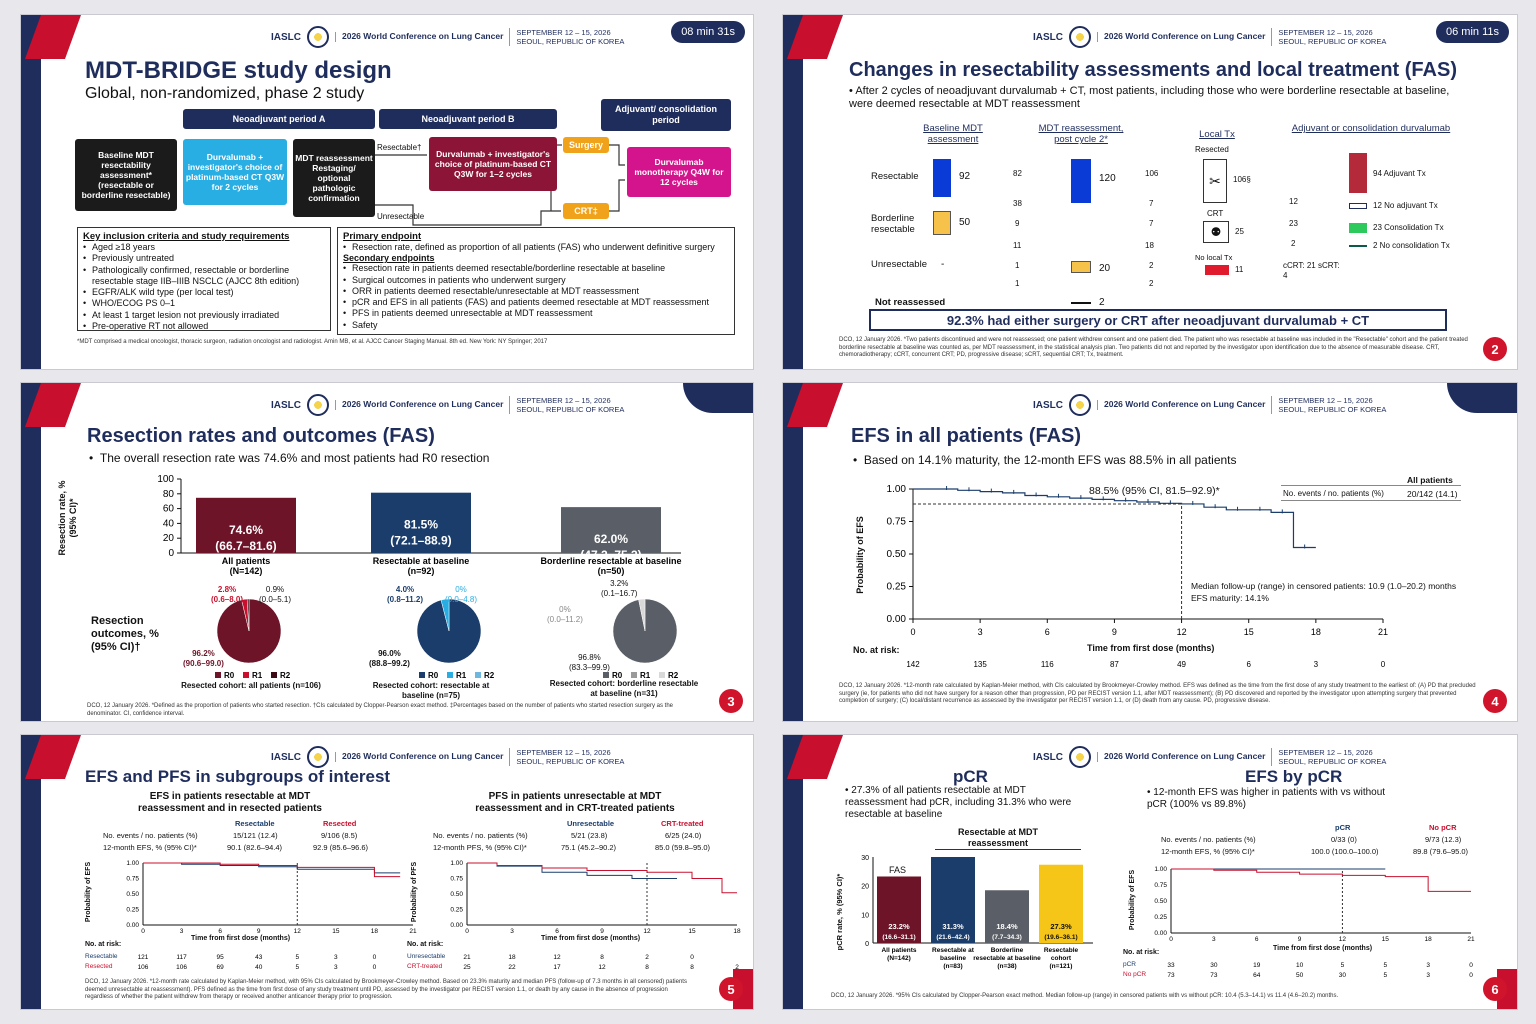 The width and height of the screenshot is (1536, 1024). I want to click on risk-row-name: CRT-treated, so click(425, 966).